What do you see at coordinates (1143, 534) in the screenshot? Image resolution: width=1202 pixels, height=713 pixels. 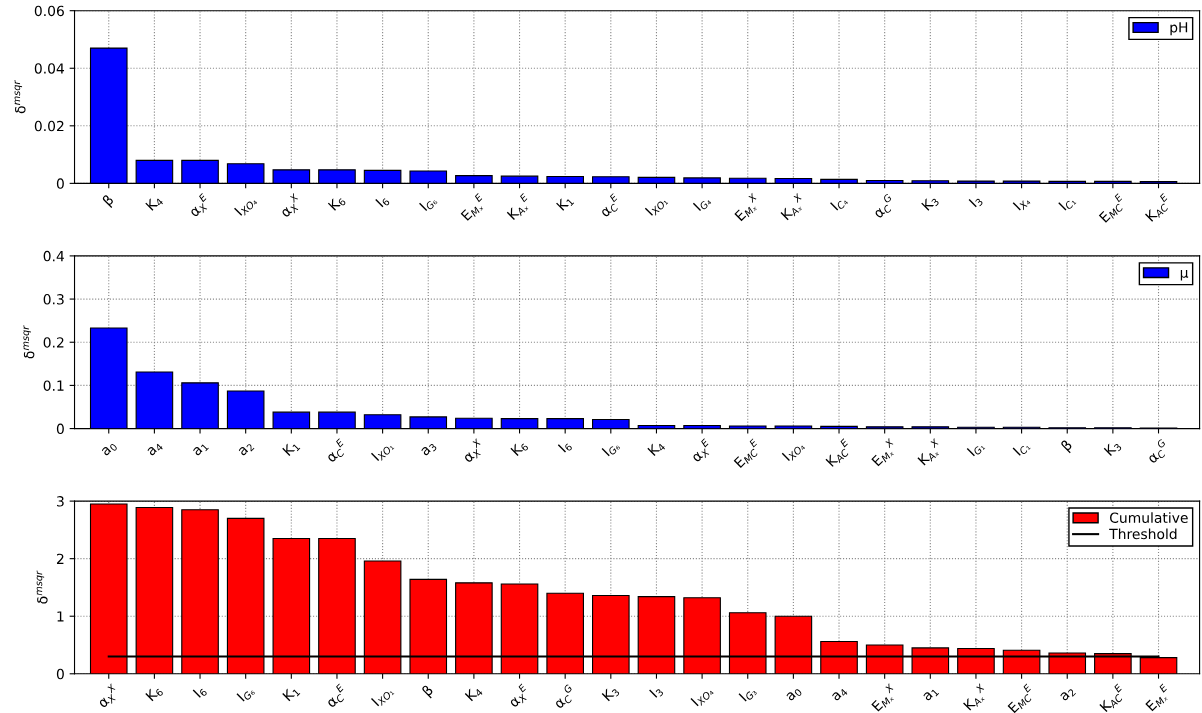 I see `legend-label: Threshold` at bounding box center [1143, 534].